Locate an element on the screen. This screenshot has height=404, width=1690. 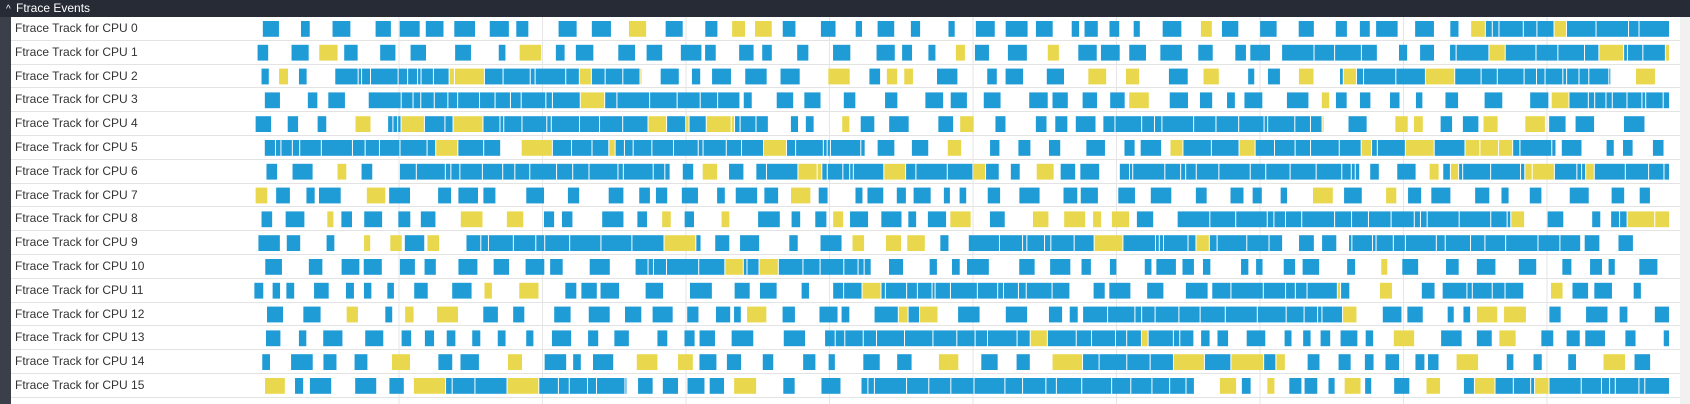
track-row: Ftrace Track for CPU 10 is located at coordinates (845, 267).